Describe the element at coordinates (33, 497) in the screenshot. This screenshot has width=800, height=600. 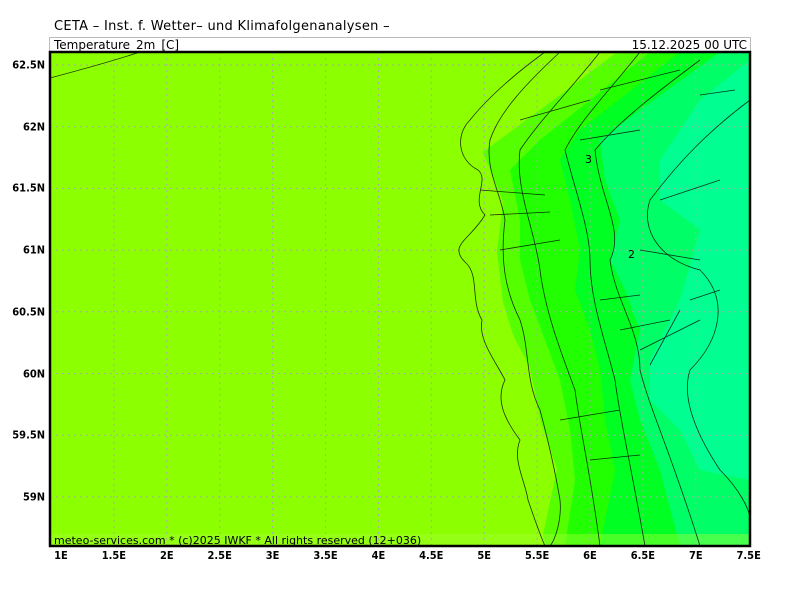
I see `latitude-label: 59N` at that location.